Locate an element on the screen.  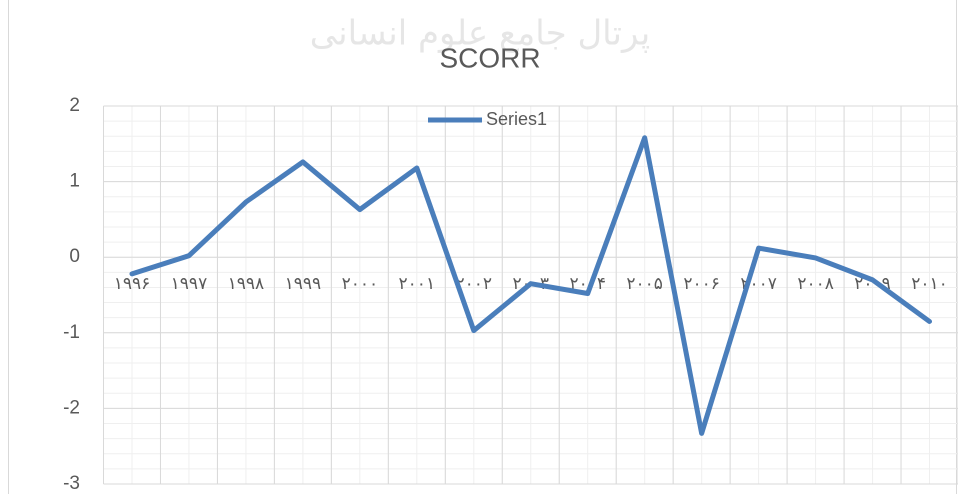
x-tick-label: ۲۰۰۶ is located at coordinates (701, 284).